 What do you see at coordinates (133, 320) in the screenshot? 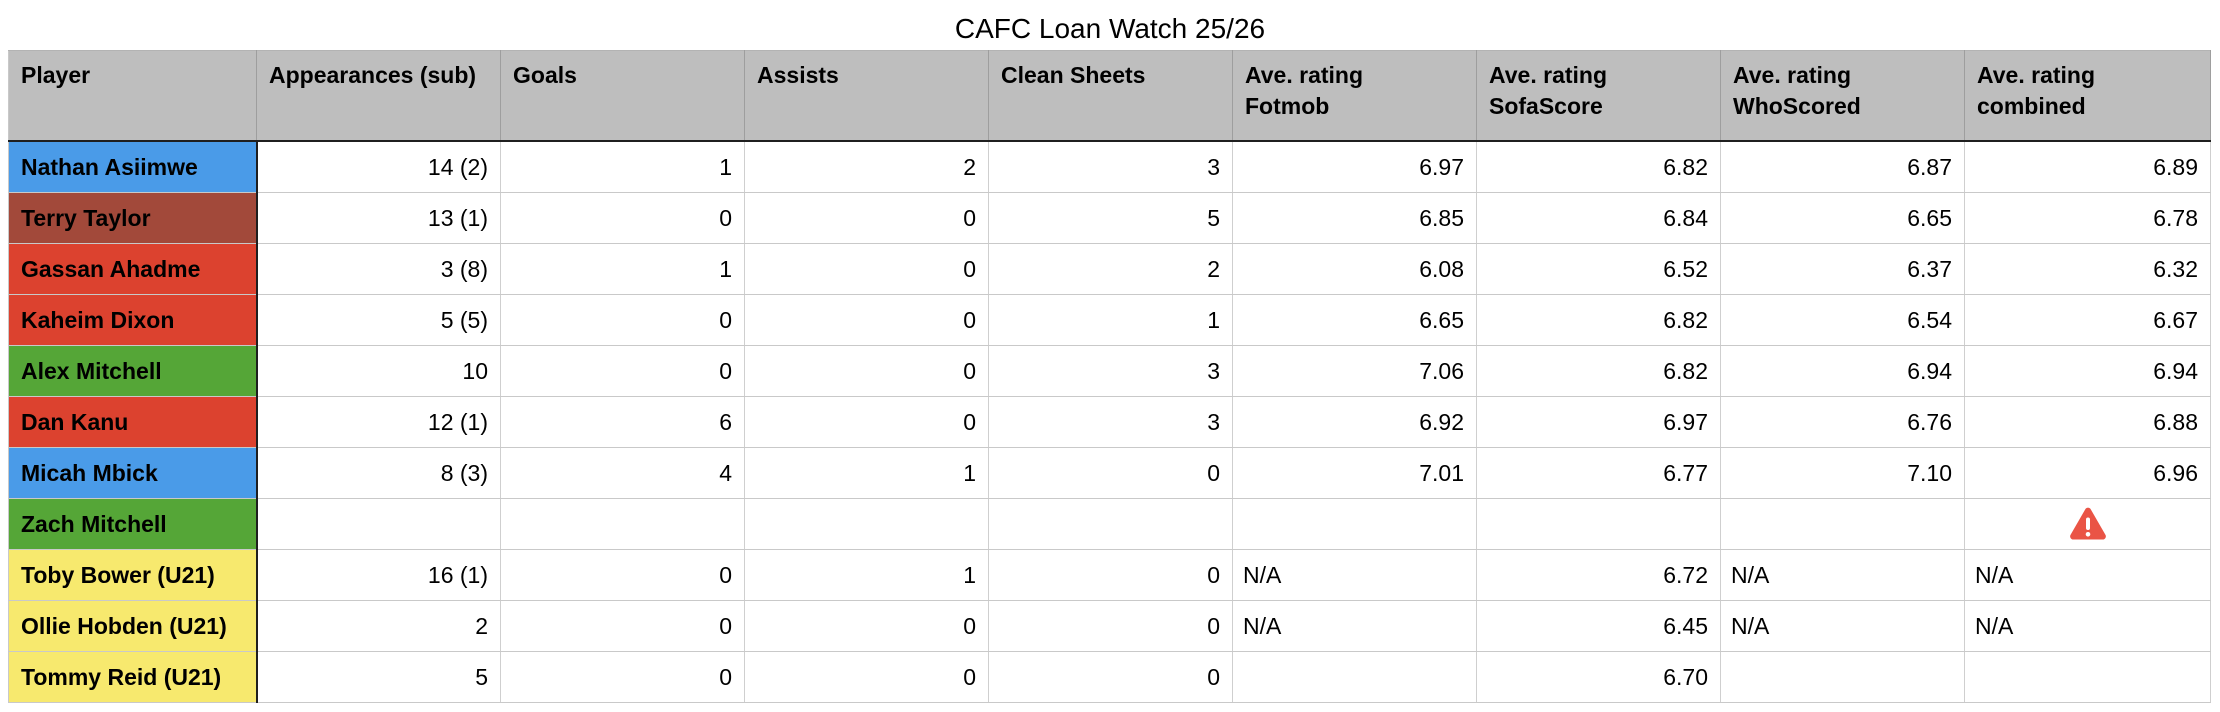
I see `player-name-cell: Kaheim Dixon` at bounding box center [133, 320].